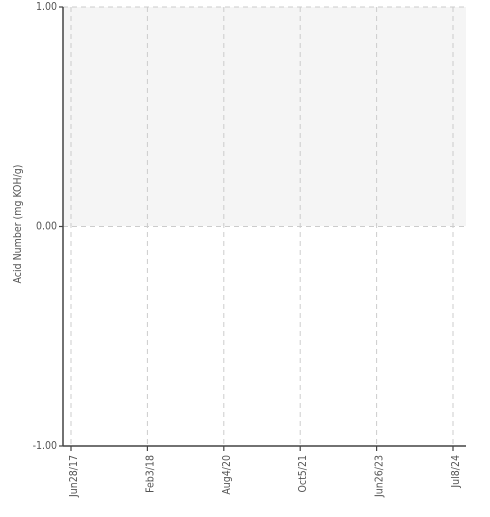 This screenshot has height=517, width=490. What do you see at coordinates (18, 224) in the screenshot?
I see `y-axis-label: Acid Number (mg KOH/g)` at bounding box center [18, 224].